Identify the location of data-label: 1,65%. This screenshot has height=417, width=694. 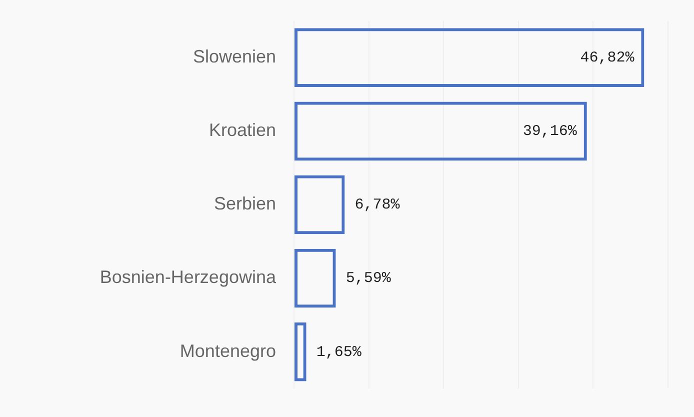
(339, 352).